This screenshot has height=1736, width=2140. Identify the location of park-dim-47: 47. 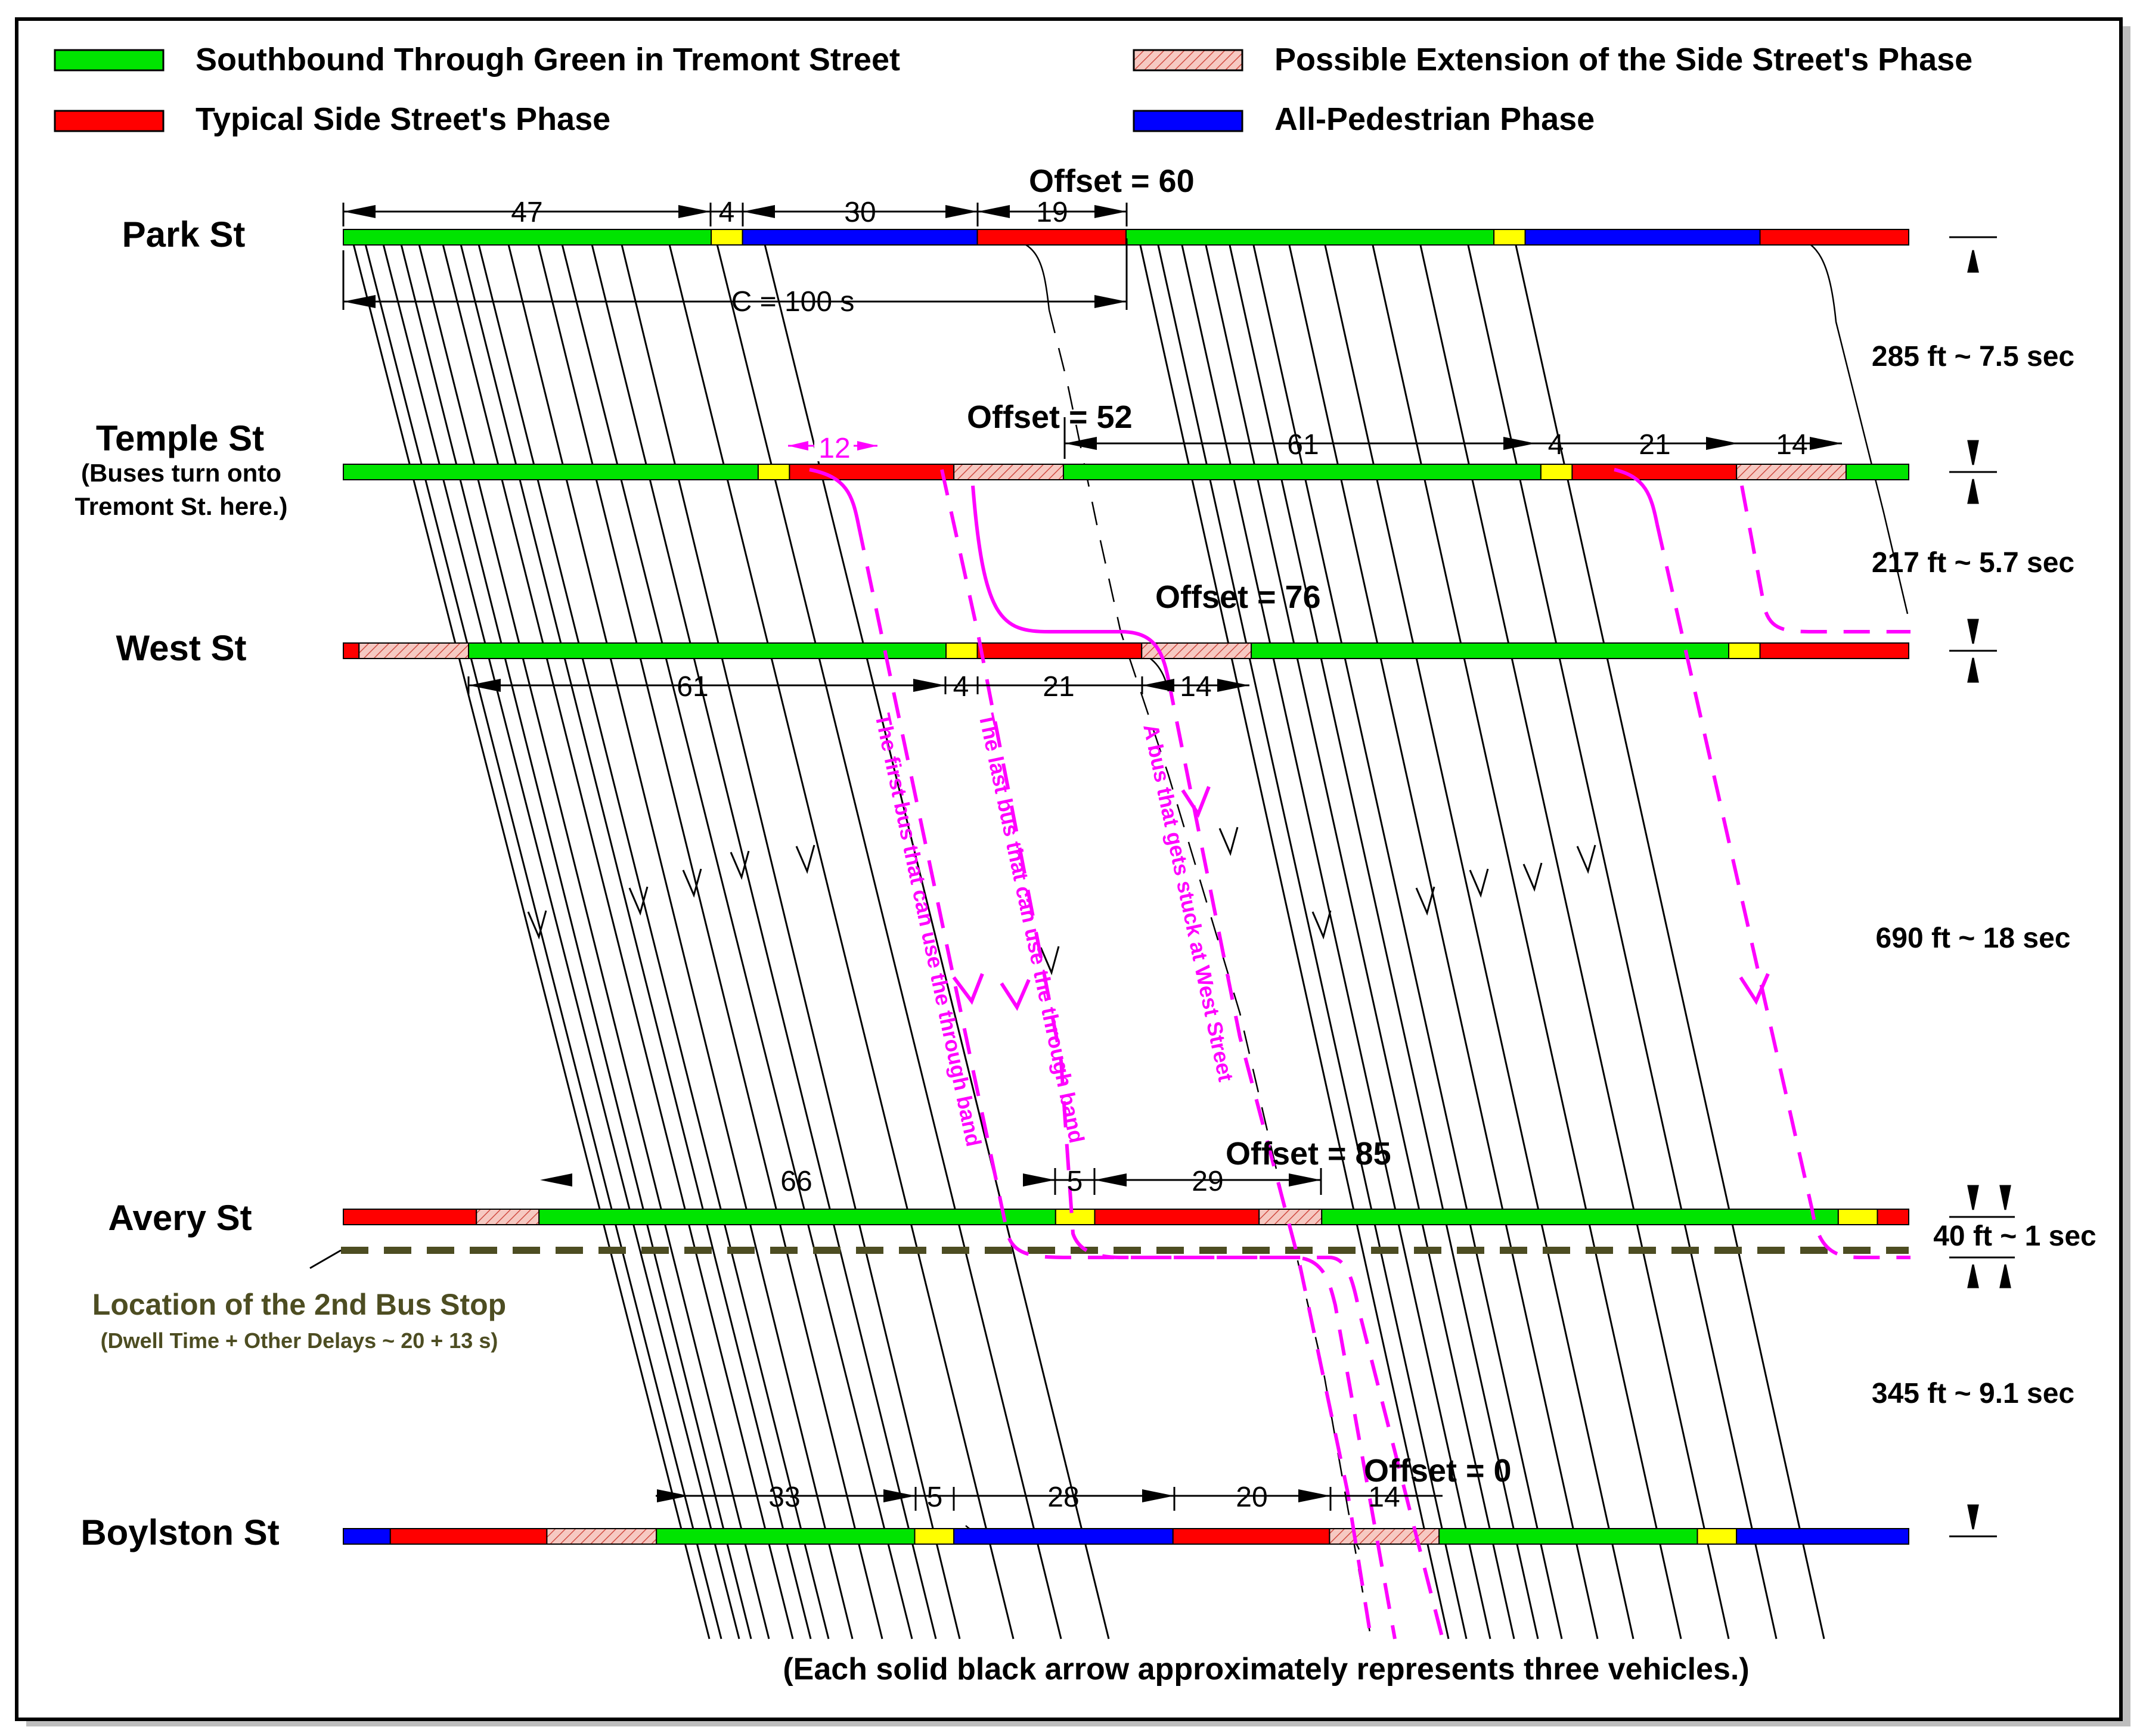
(526, 213).